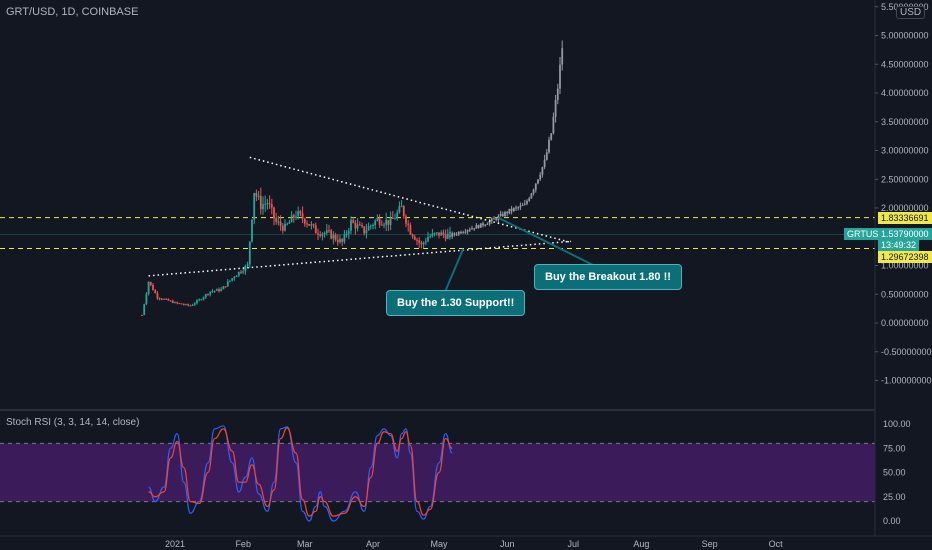 This screenshot has height=550, width=932. I want to click on price-axis-label: 2.00000000, so click(905, 208).